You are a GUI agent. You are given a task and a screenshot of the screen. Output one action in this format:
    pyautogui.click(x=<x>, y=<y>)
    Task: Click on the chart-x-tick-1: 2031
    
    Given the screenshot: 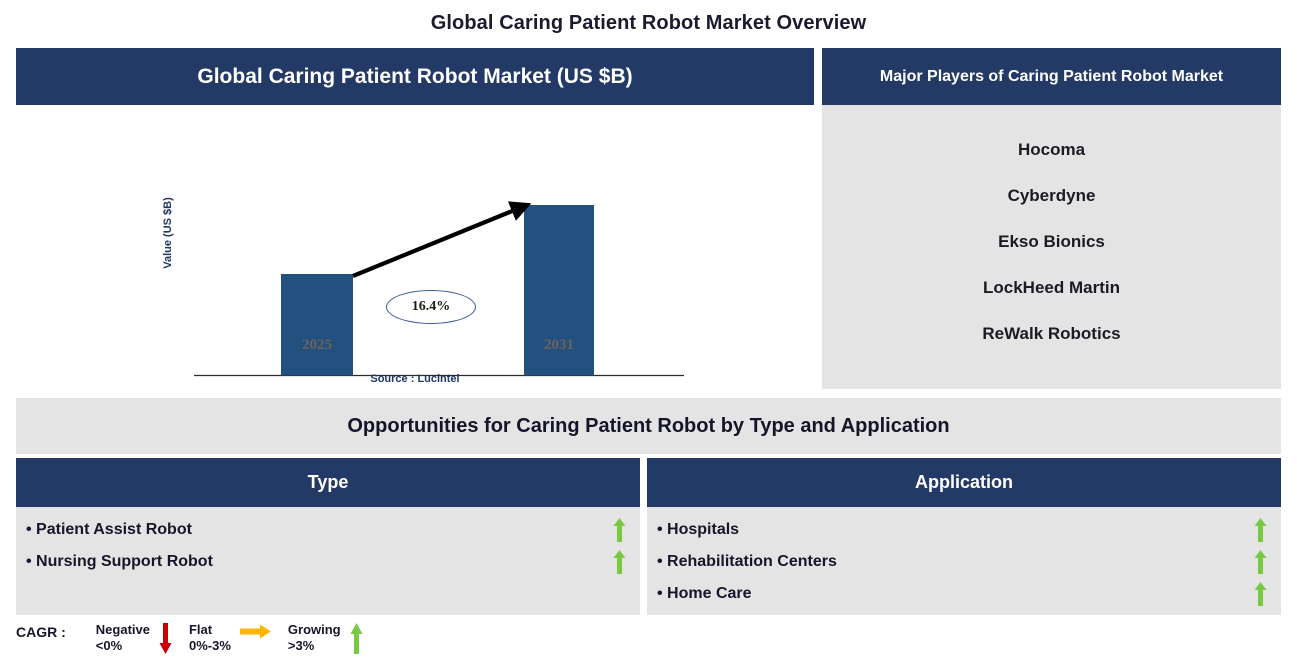 What is the action you would take?
    pyautogui.click(x=559, y=345)
    